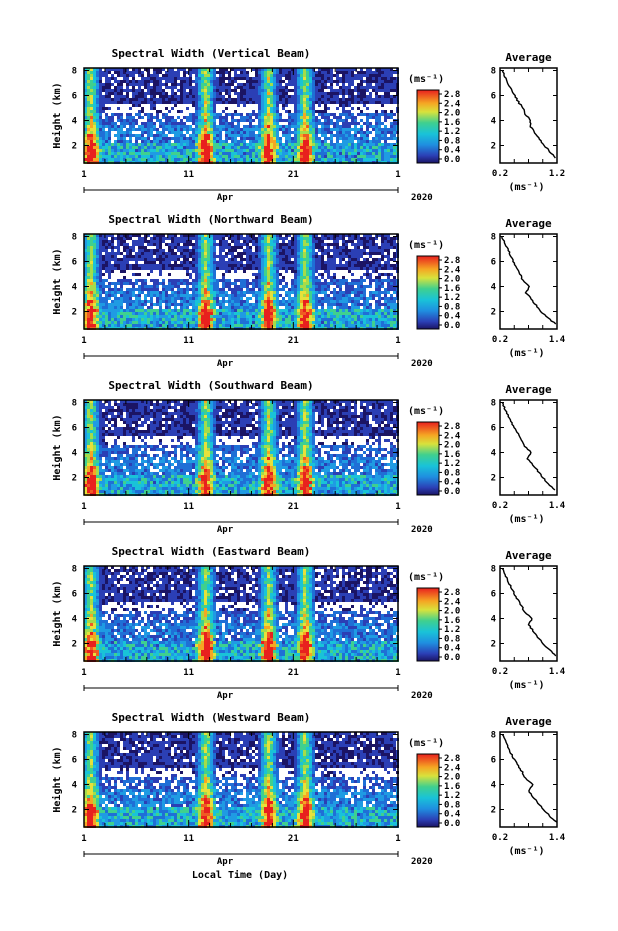  I want to click on average-y-tick-label: 4, so click(494, 620).